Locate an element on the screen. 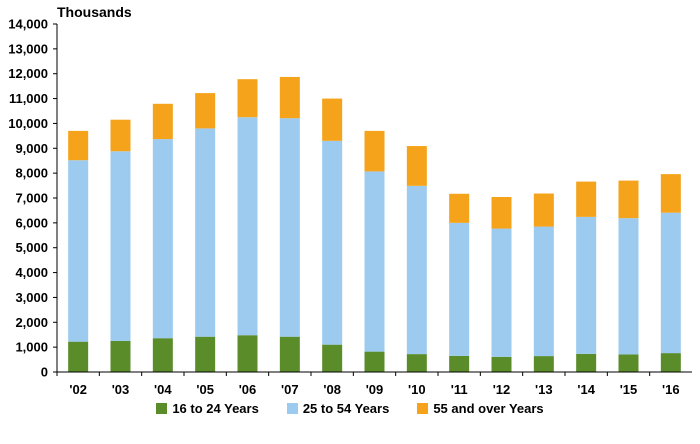  x-tick-label: '03 is located at coordinates (121, 389).